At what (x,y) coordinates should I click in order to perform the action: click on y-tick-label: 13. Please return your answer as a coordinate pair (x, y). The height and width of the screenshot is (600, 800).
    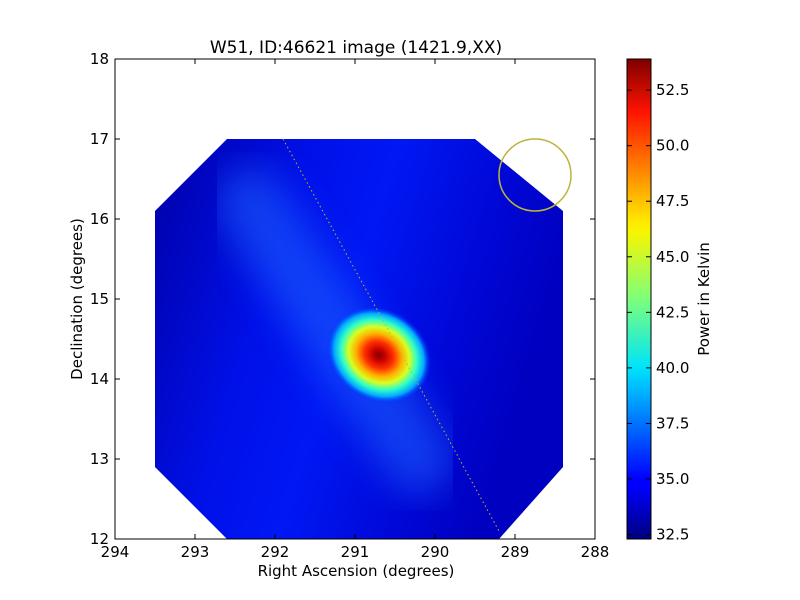
    Looking at the image, I should click on (99, 459).